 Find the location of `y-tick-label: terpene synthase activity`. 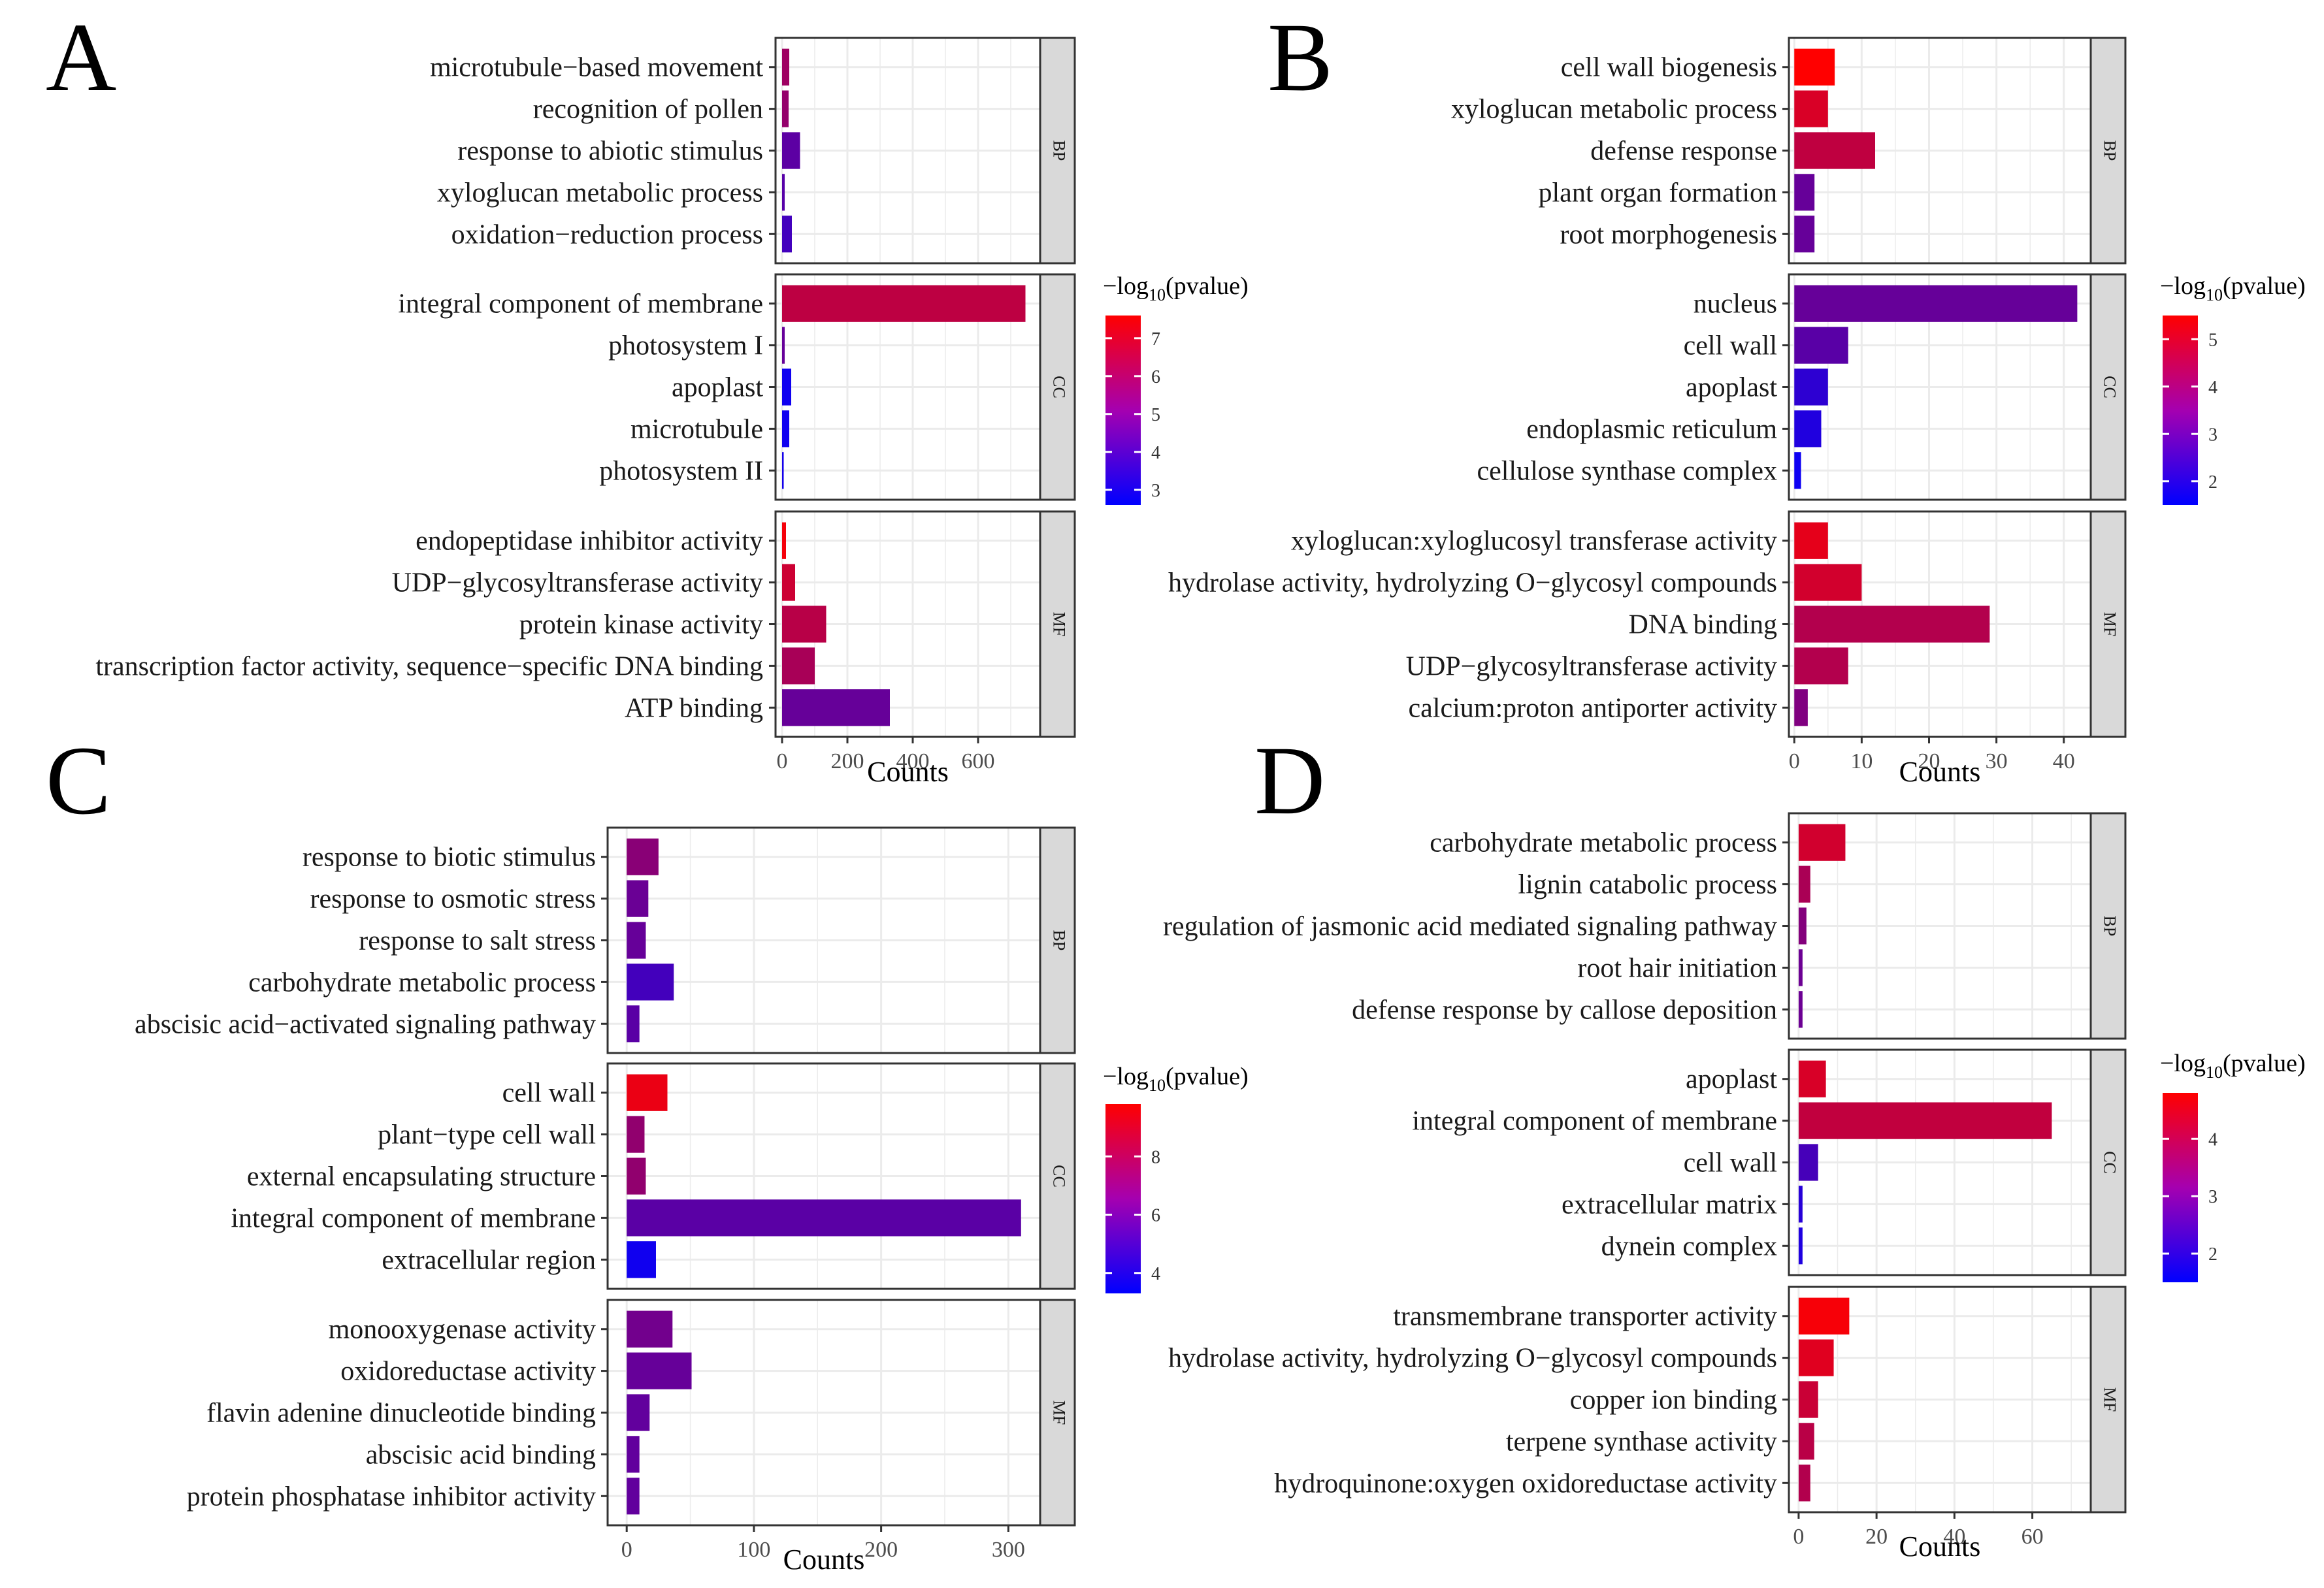

y-tick-label: terpene synthase activity is located at coordinates (1641, 1442).